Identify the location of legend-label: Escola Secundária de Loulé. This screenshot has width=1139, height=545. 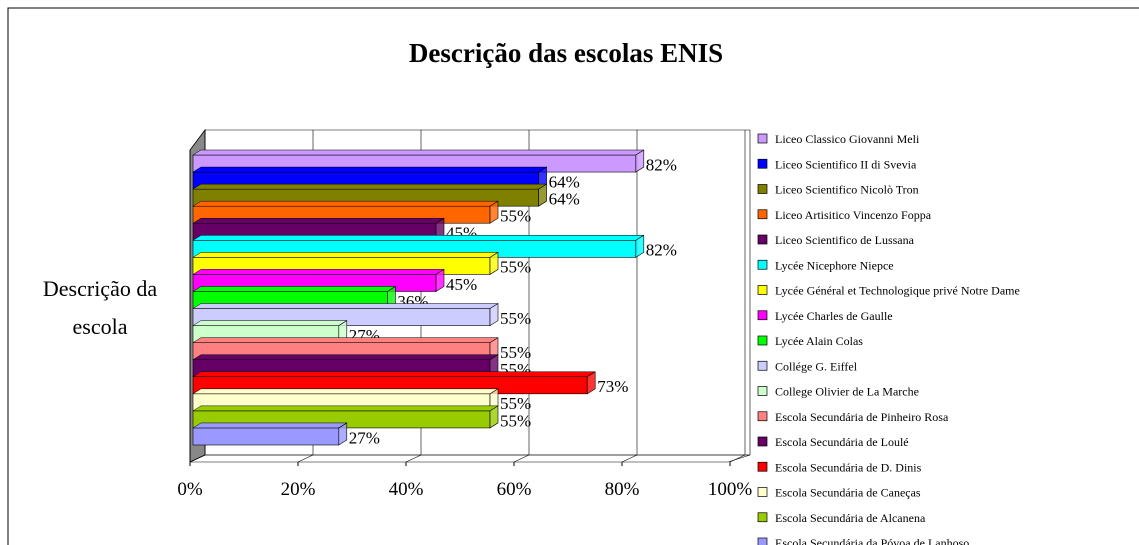
(842, 442).